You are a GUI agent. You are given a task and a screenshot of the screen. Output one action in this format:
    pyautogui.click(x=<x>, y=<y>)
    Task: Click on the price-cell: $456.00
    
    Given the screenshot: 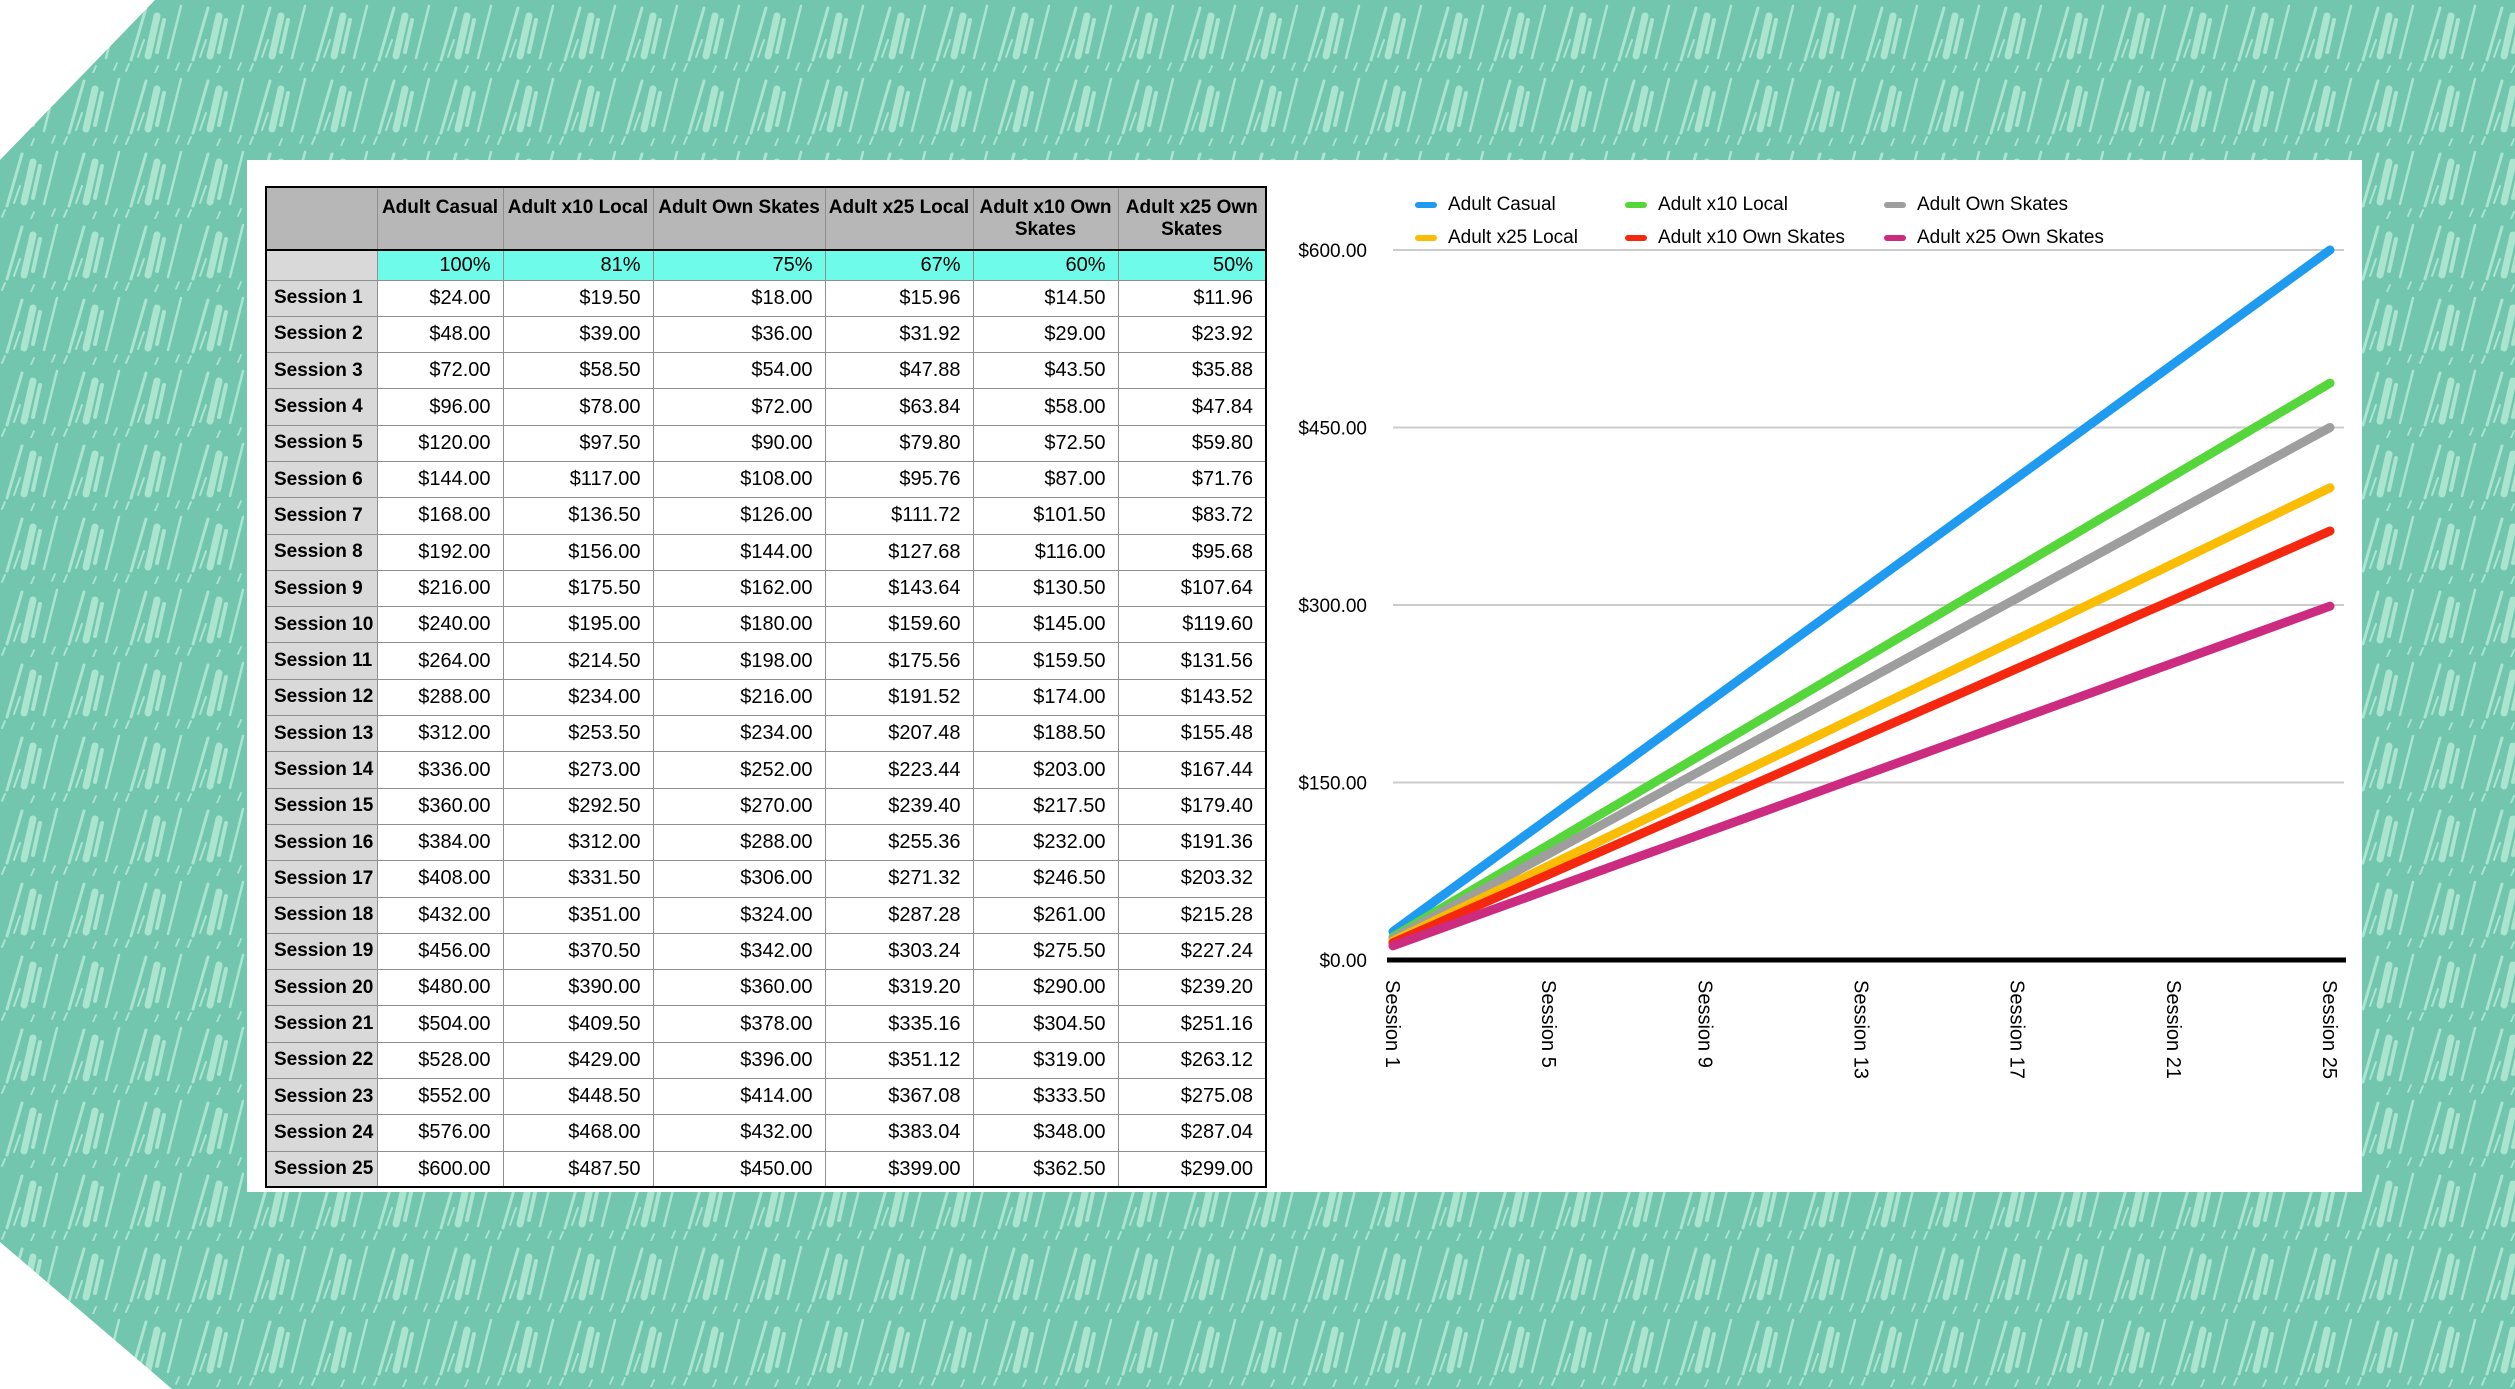 What is the action you would take?
    pyautogui.click(x=440, y=951)
    